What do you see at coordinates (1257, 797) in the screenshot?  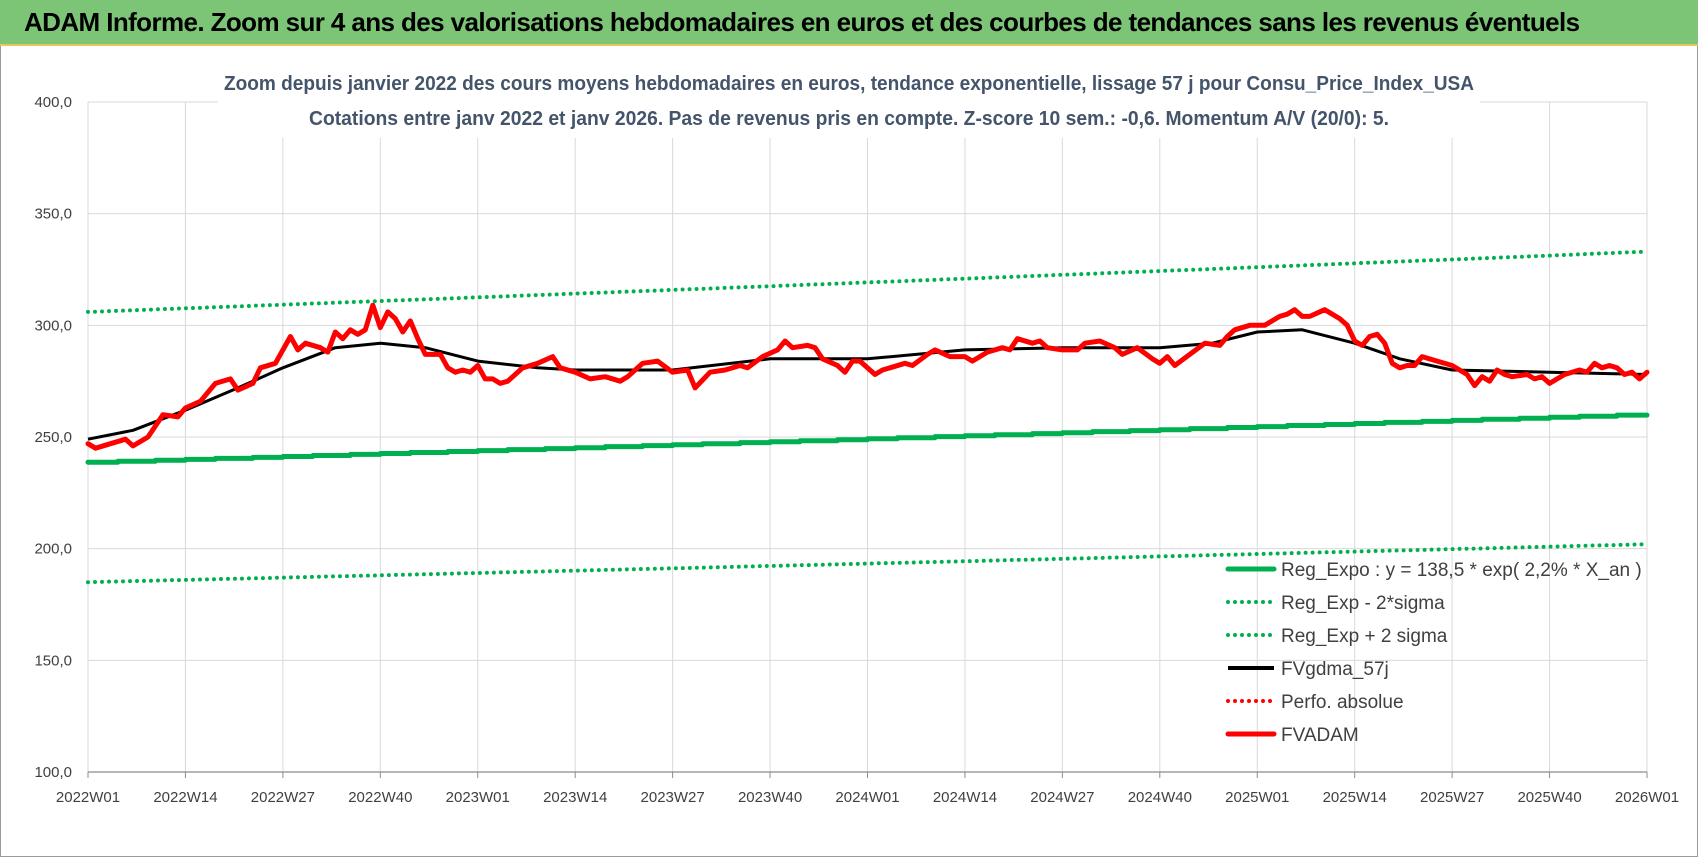 I see `x-tick-label: 2025W01` at bounding box center [1257, 797].